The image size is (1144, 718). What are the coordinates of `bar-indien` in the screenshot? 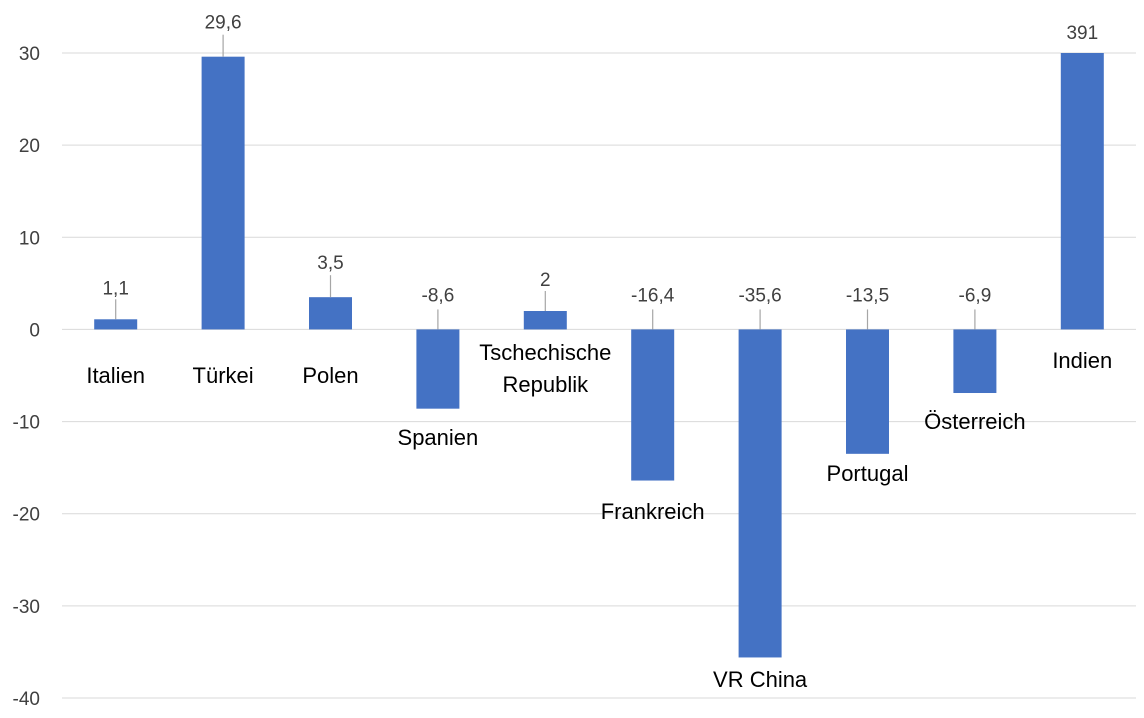 It's located at (1082, 191).